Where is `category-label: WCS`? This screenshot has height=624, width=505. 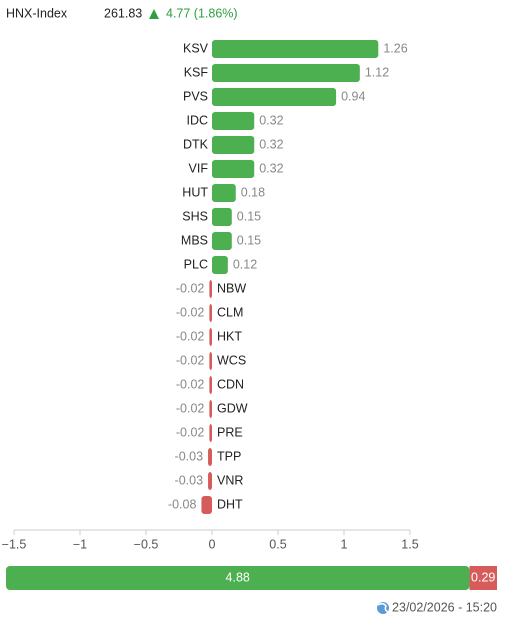
category-label: WCS is located at coordinates (231, 360).